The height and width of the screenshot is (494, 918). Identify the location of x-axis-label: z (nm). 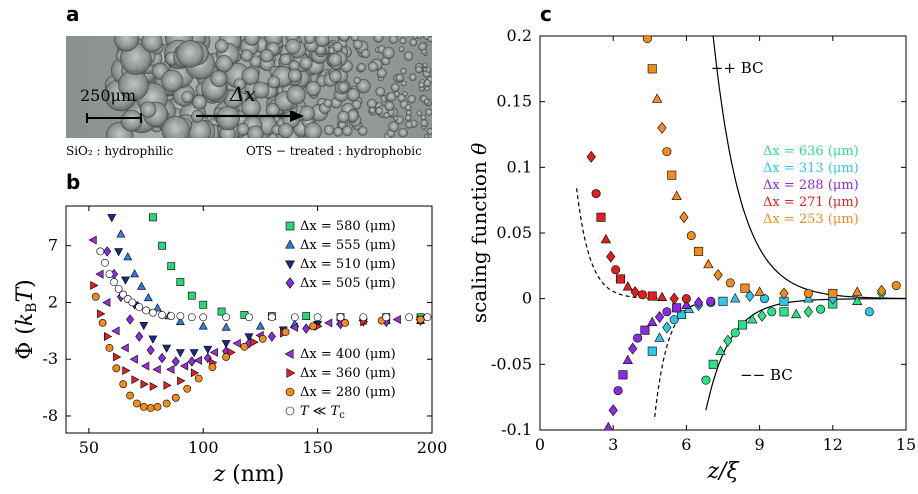
(249, 474).